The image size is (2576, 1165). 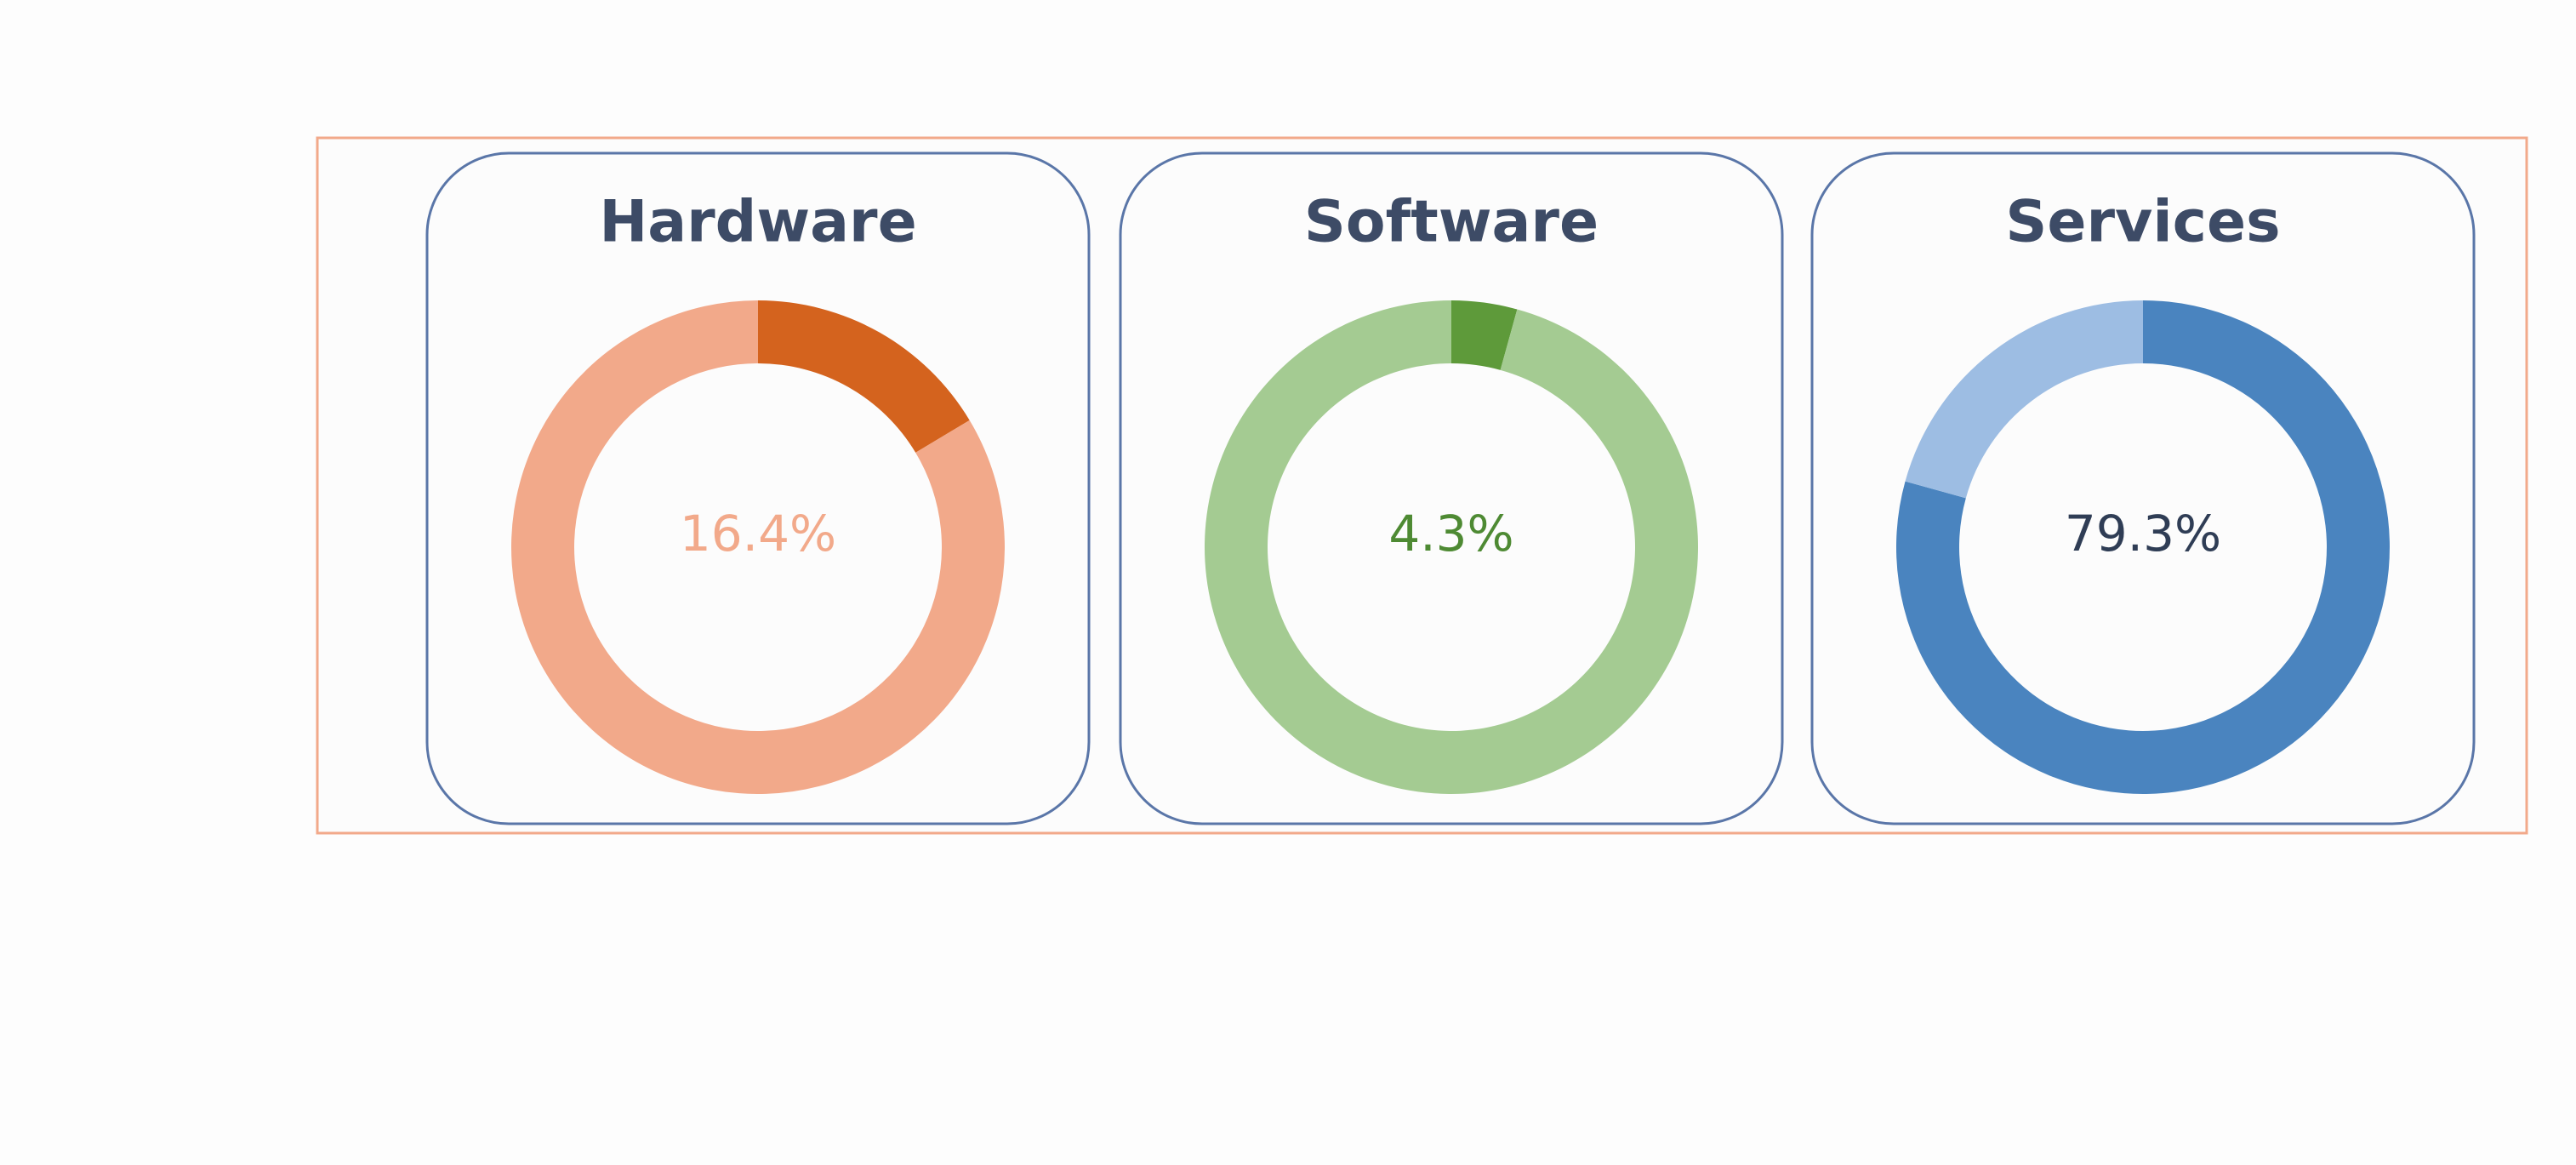 What do you see at coordinates (2142, 222) in the screenshot?
I see `card-title: Services` at bounding box center [2142, 222].